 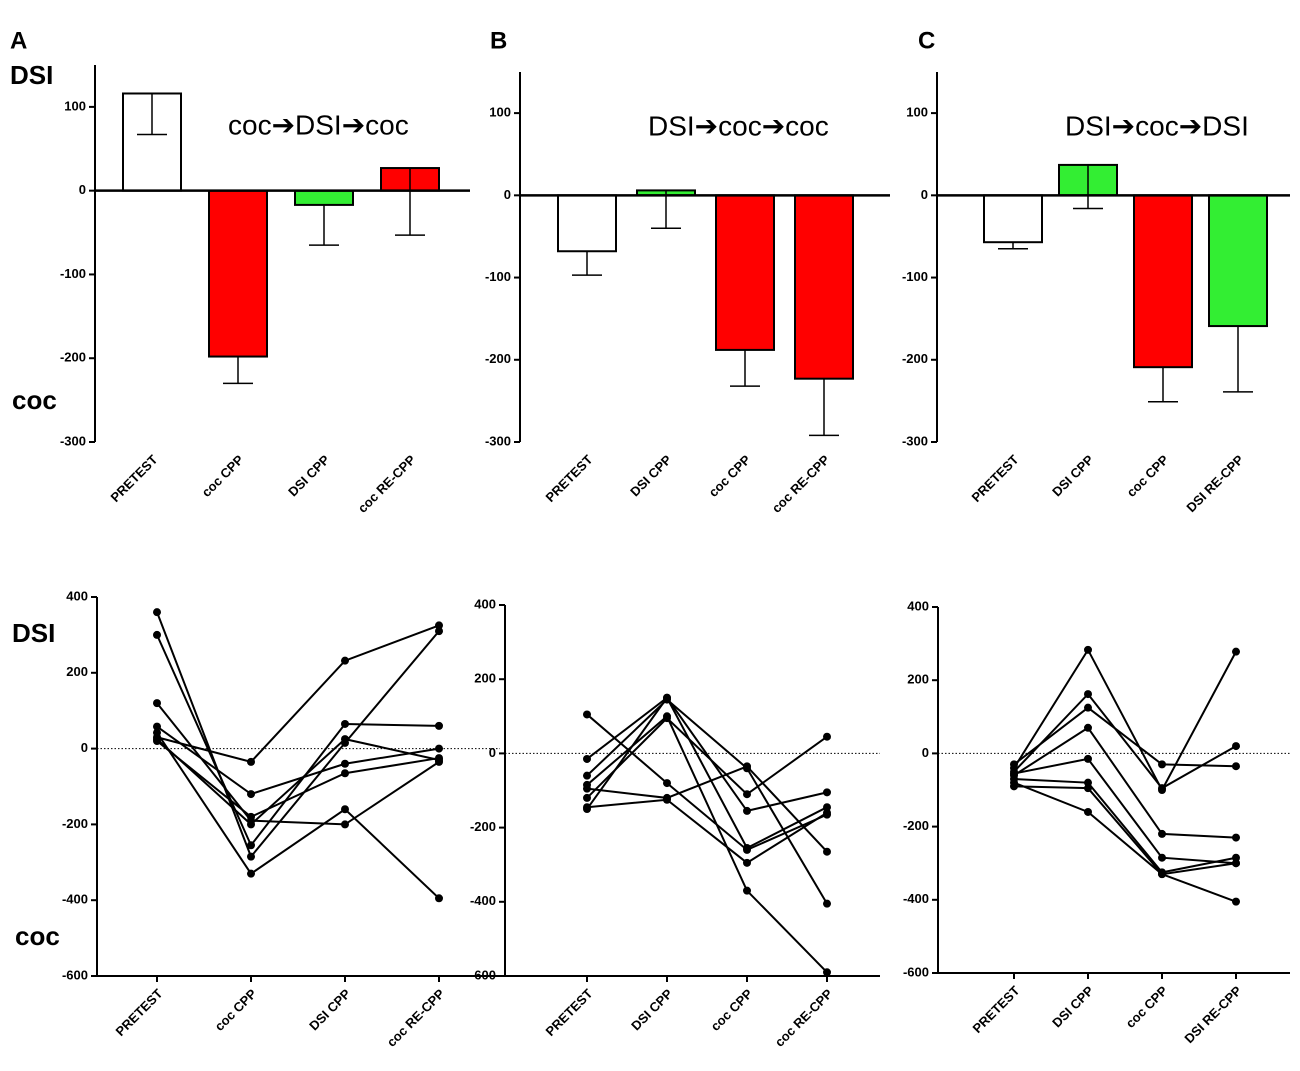 What do you see at coordinates (915, 440) in the screenshot?
I see `y-tick-label: -300` at bounding box center [915, 440].